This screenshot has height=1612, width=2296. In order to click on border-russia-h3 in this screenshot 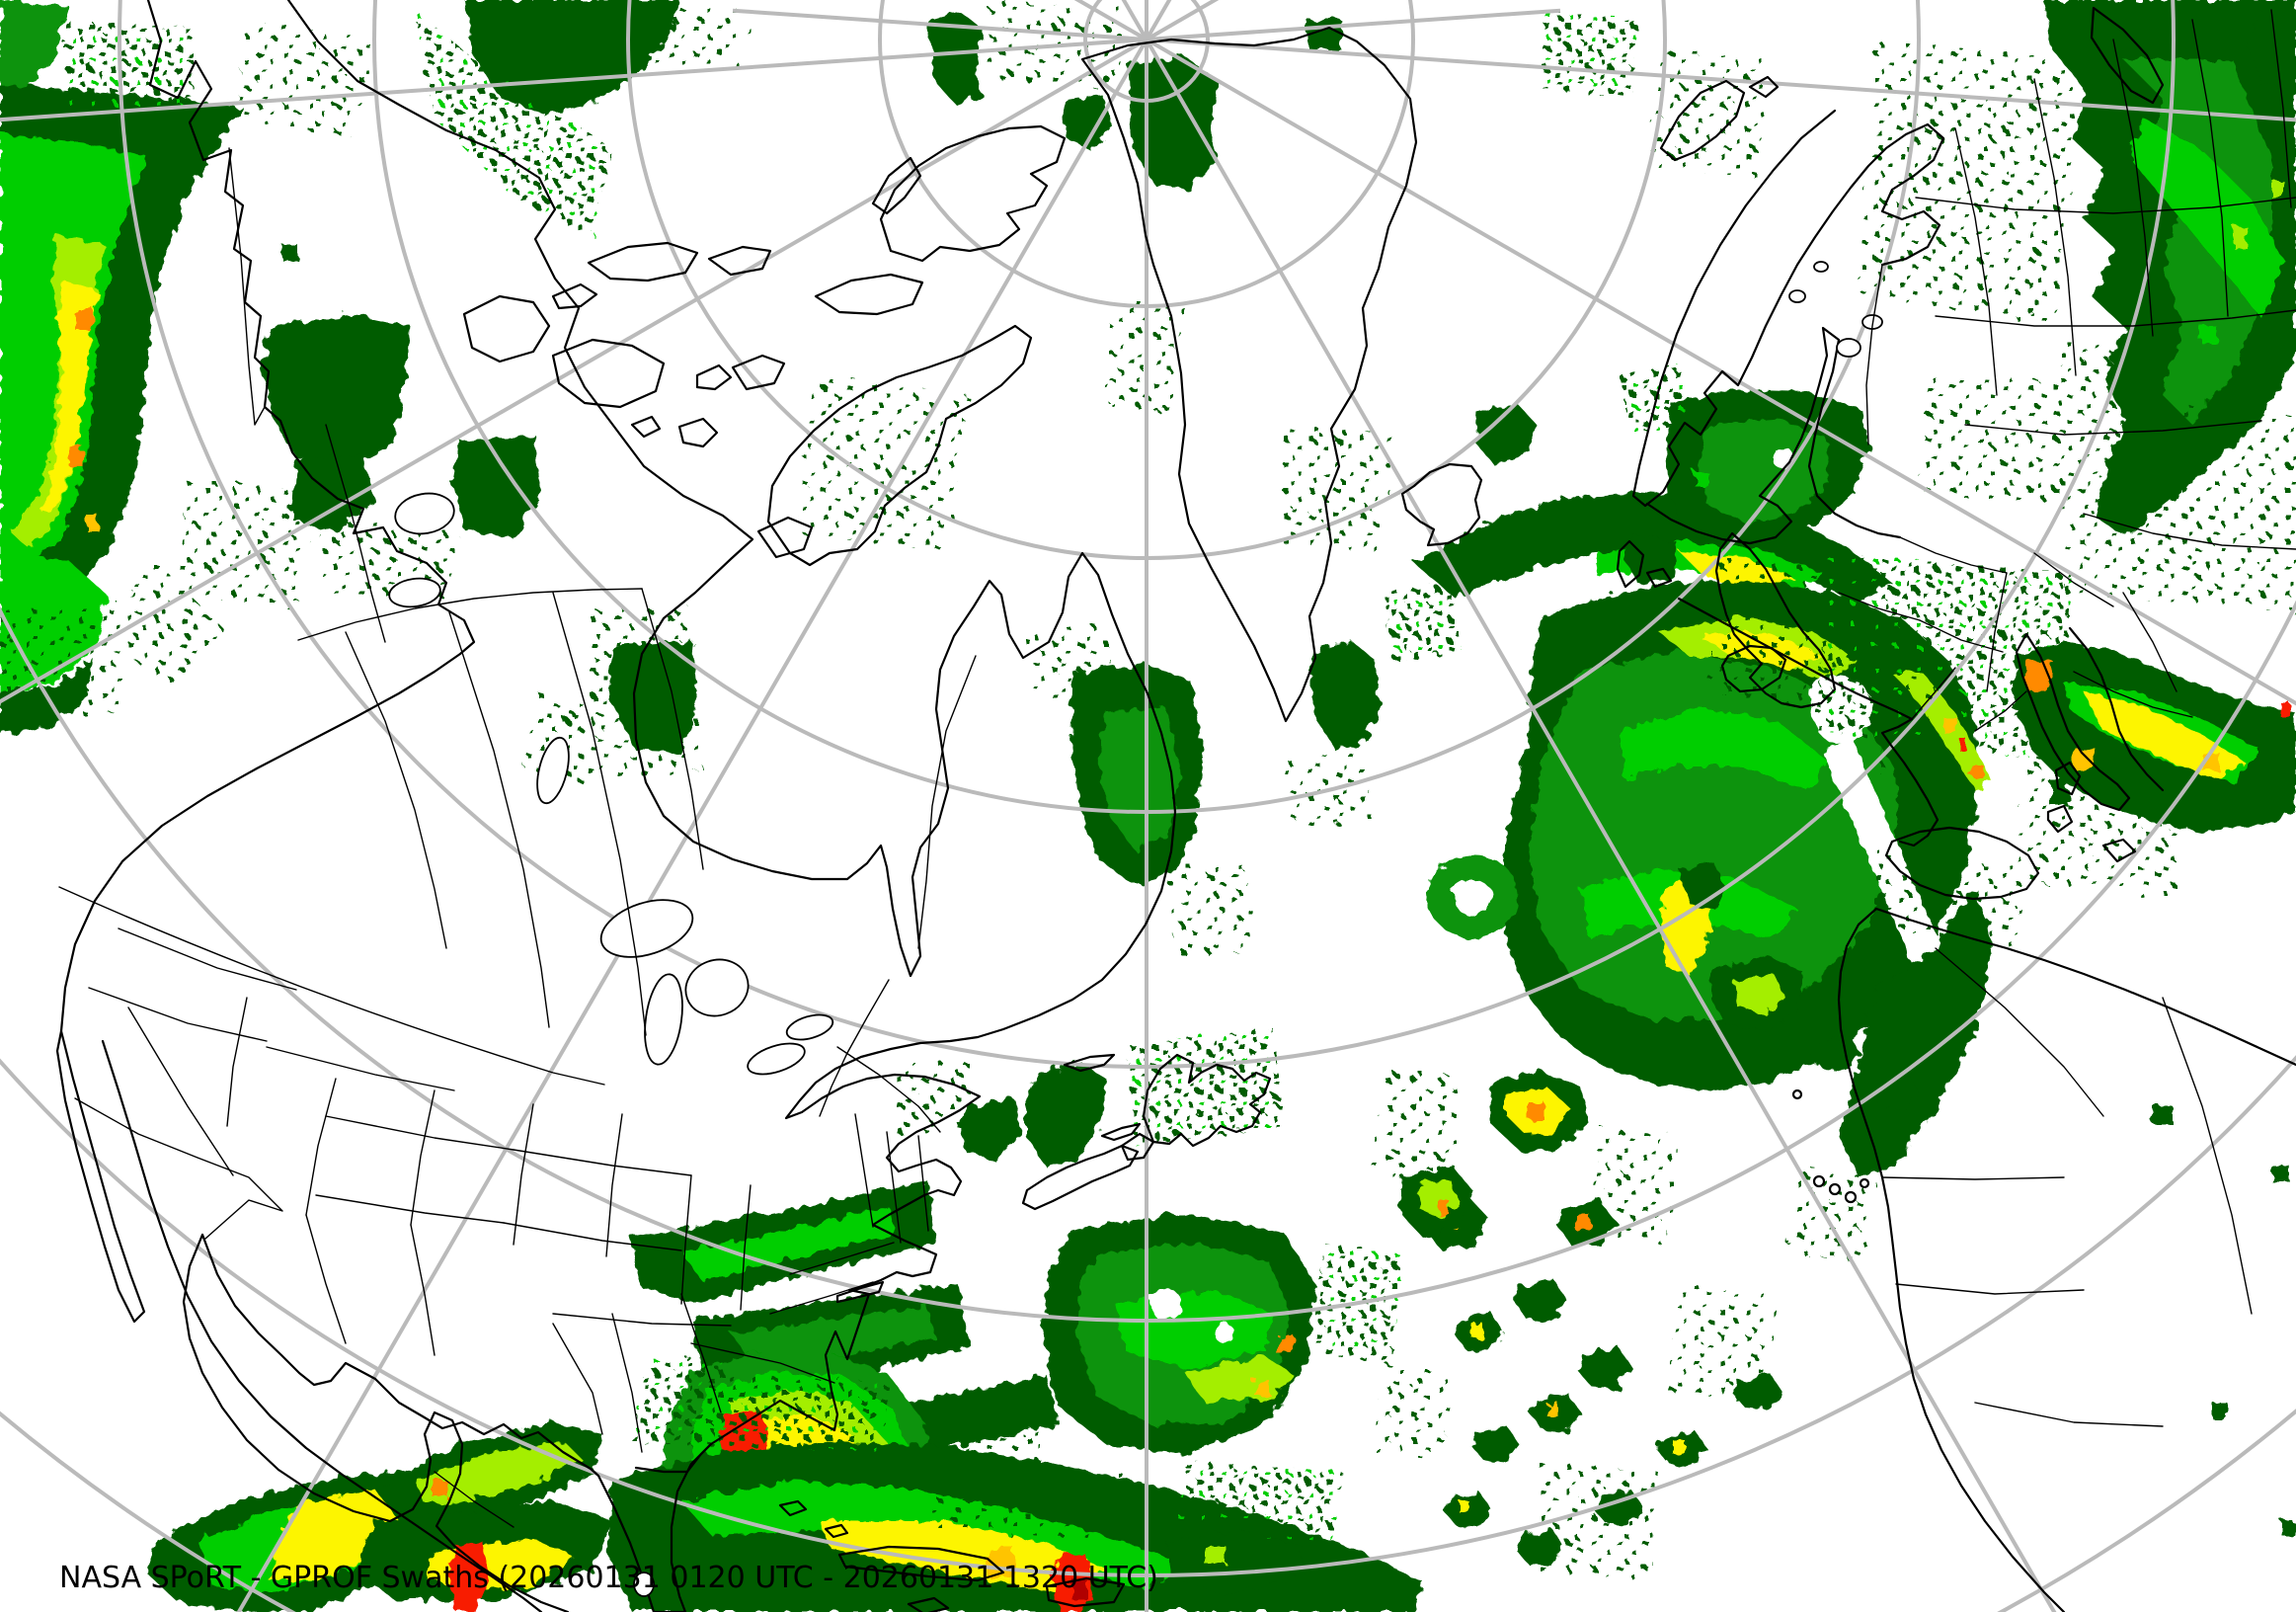, I will do `click(2113, 428)`.